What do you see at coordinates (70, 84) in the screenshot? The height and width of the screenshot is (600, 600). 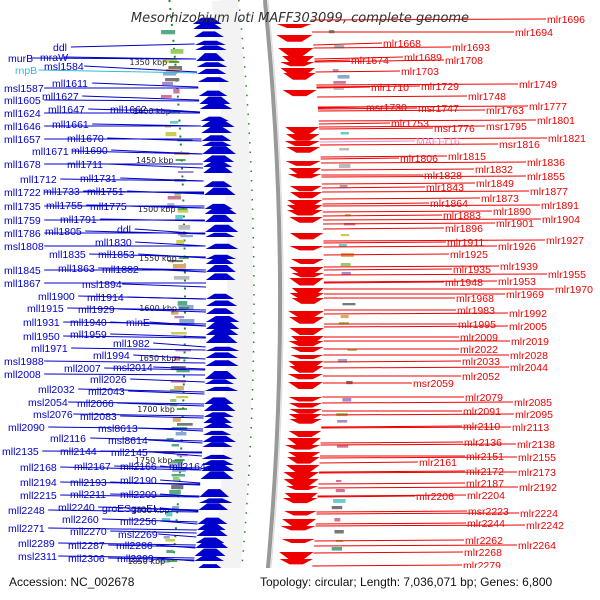 I see `gene-label: mll1611` at bounding box center [70, 84].